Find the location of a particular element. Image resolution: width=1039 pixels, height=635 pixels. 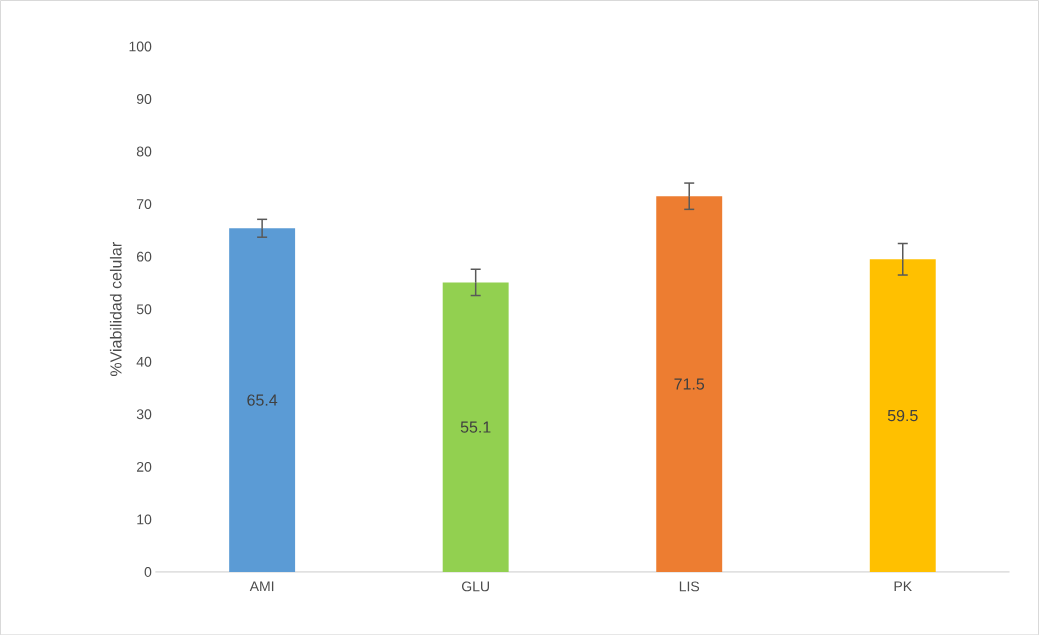

data-label: 55.1 is located at coordinates (475, 427).